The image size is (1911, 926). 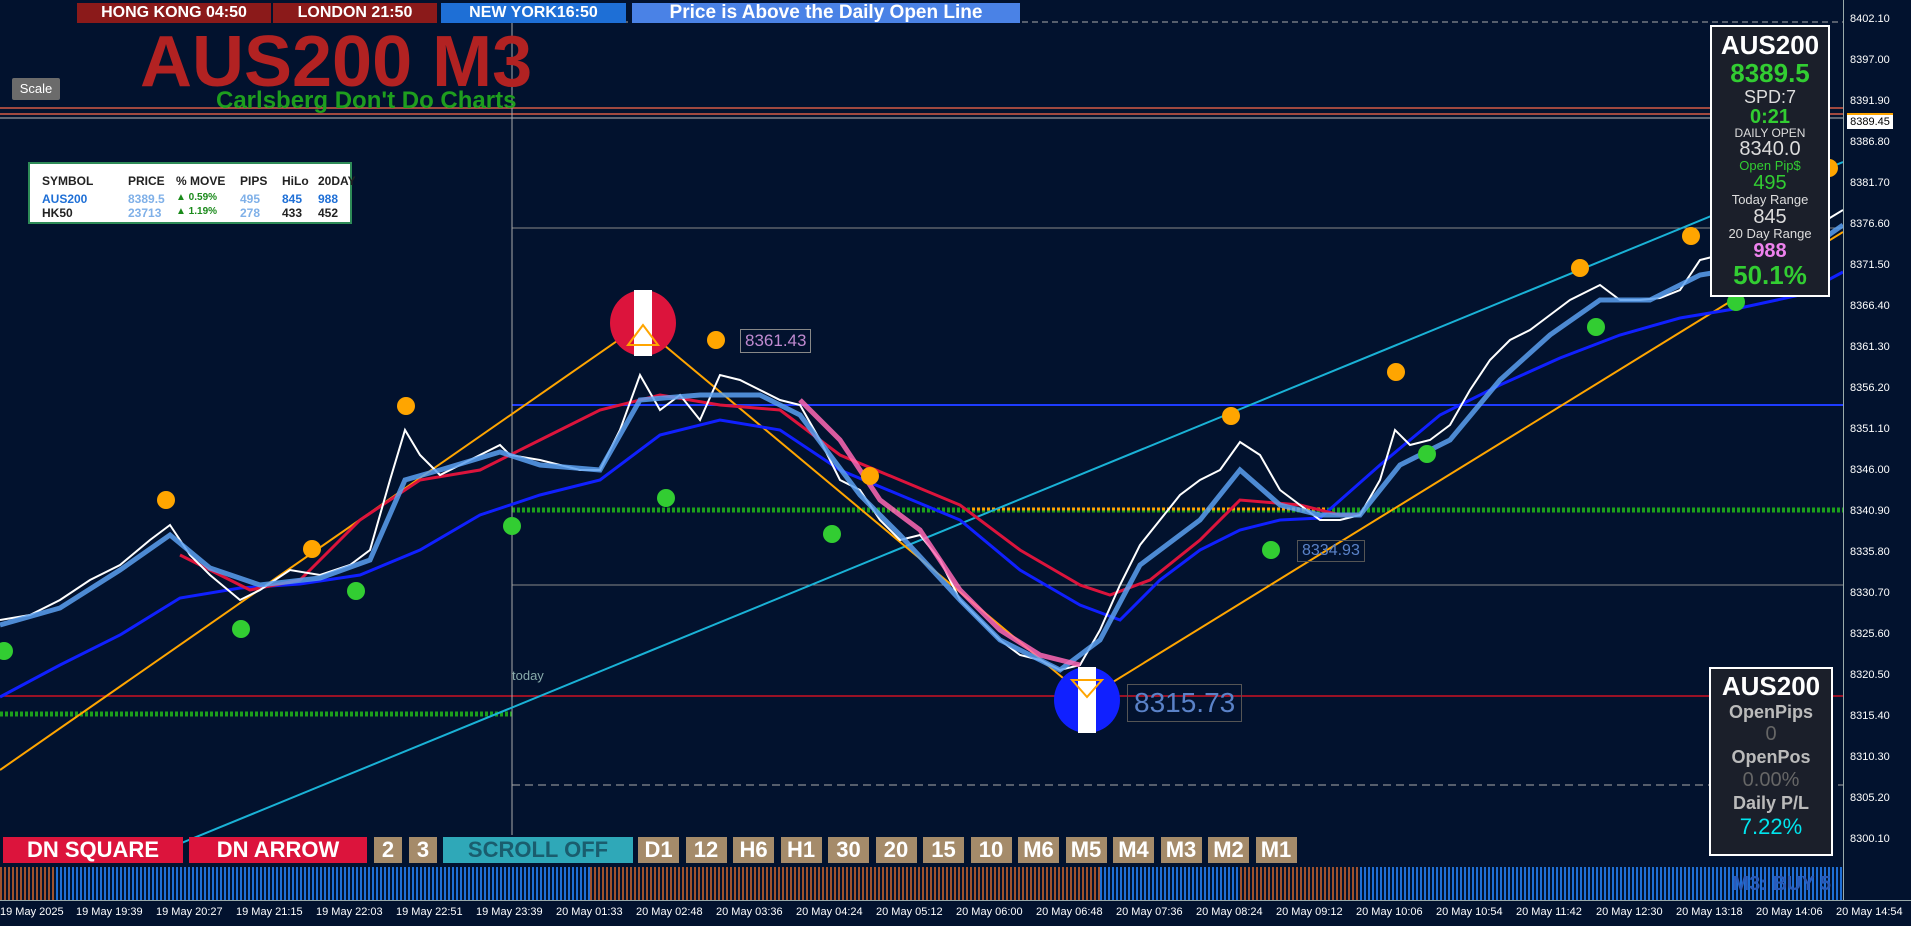 What do you see at coordinates (1629, 912) in the screenshot?
I see `time-tick: 20 May 12:30` at bounding box center [1629, 912].